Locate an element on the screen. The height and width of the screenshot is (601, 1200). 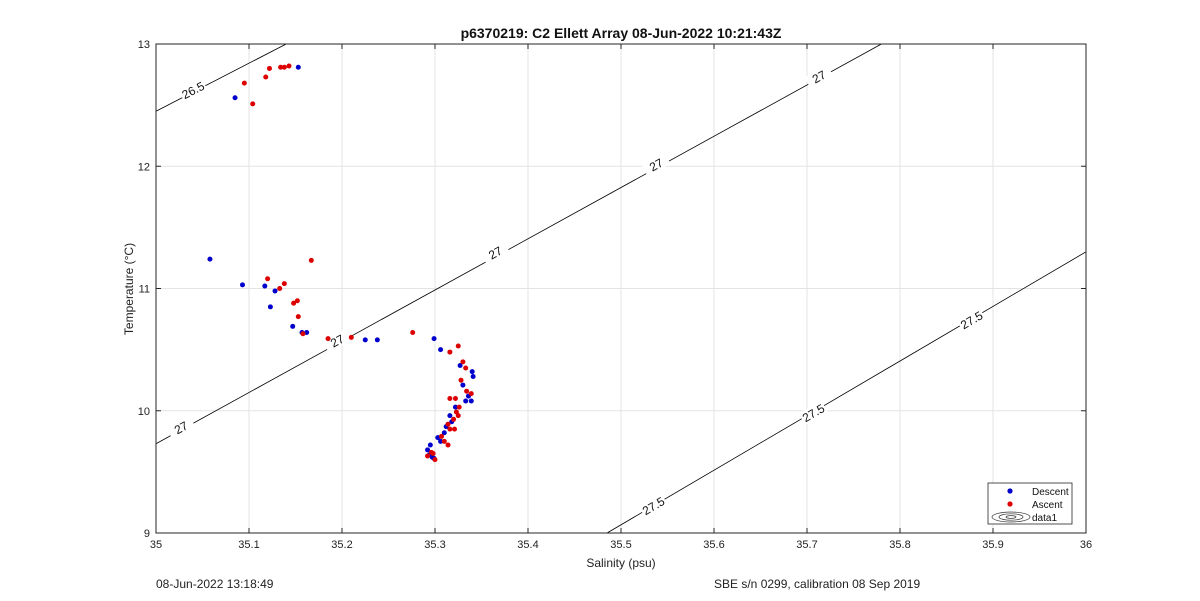
data-points is located at coordinates (341, 263).